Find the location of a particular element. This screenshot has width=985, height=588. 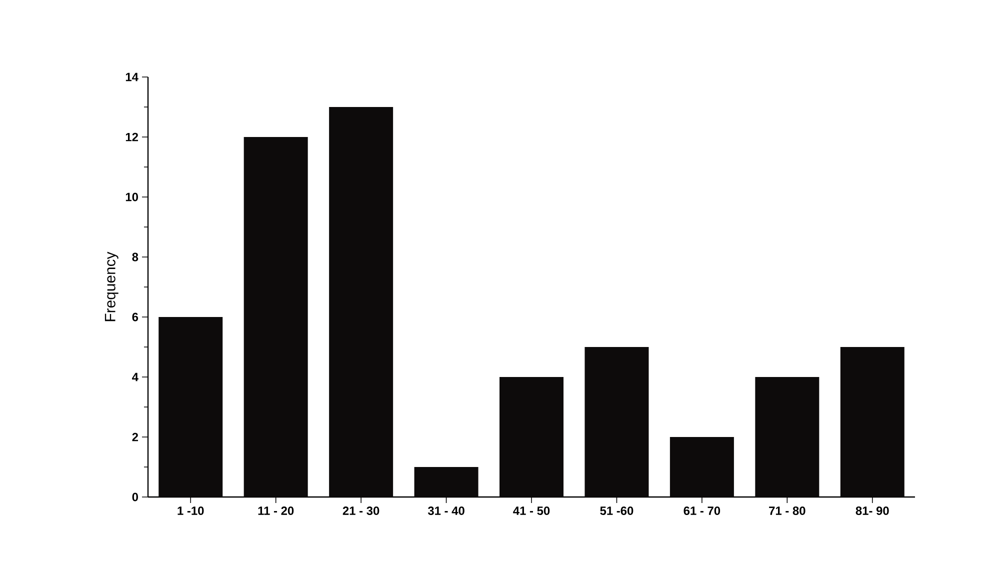

y-tick-label: 0 is located at coordinates (135, 497).